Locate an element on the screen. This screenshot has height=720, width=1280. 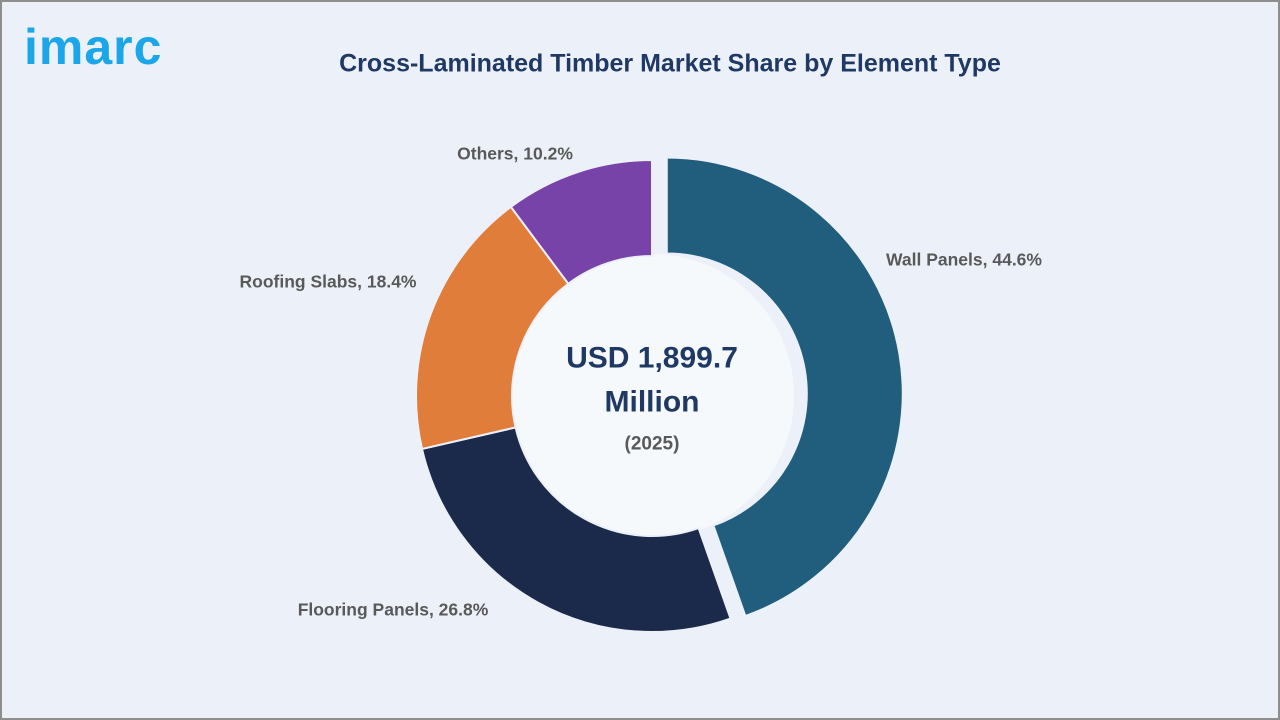
slice-label-roofing-slabs: Roofing Slabs, 18.4% is located at coordinates (328, 281).